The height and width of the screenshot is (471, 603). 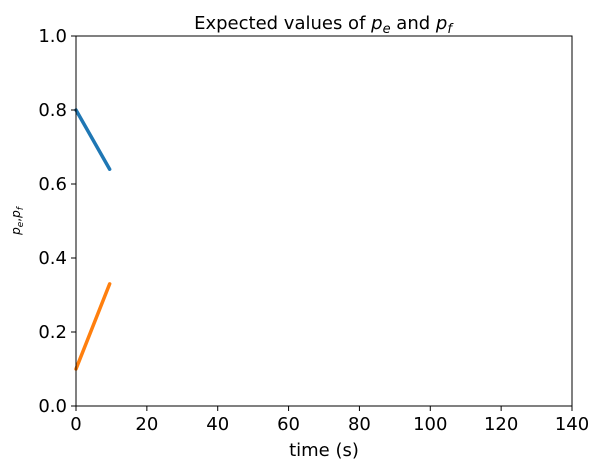 I want to click on x-tick-label: 0, so click(x=75, y=424).